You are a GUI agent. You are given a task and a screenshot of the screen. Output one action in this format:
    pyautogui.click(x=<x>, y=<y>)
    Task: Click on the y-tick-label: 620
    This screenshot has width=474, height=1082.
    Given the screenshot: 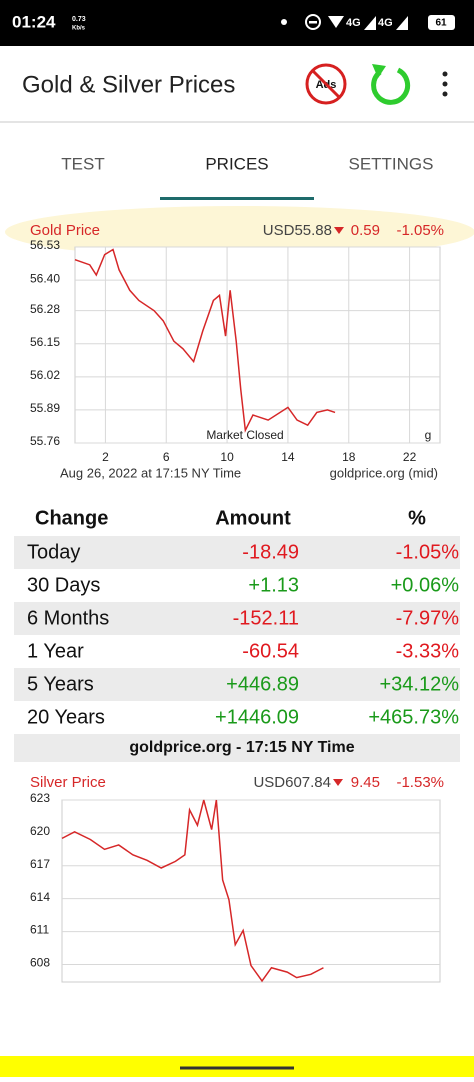 What is the action you would take?
    pyautogui.click(x=40, y=831)
    